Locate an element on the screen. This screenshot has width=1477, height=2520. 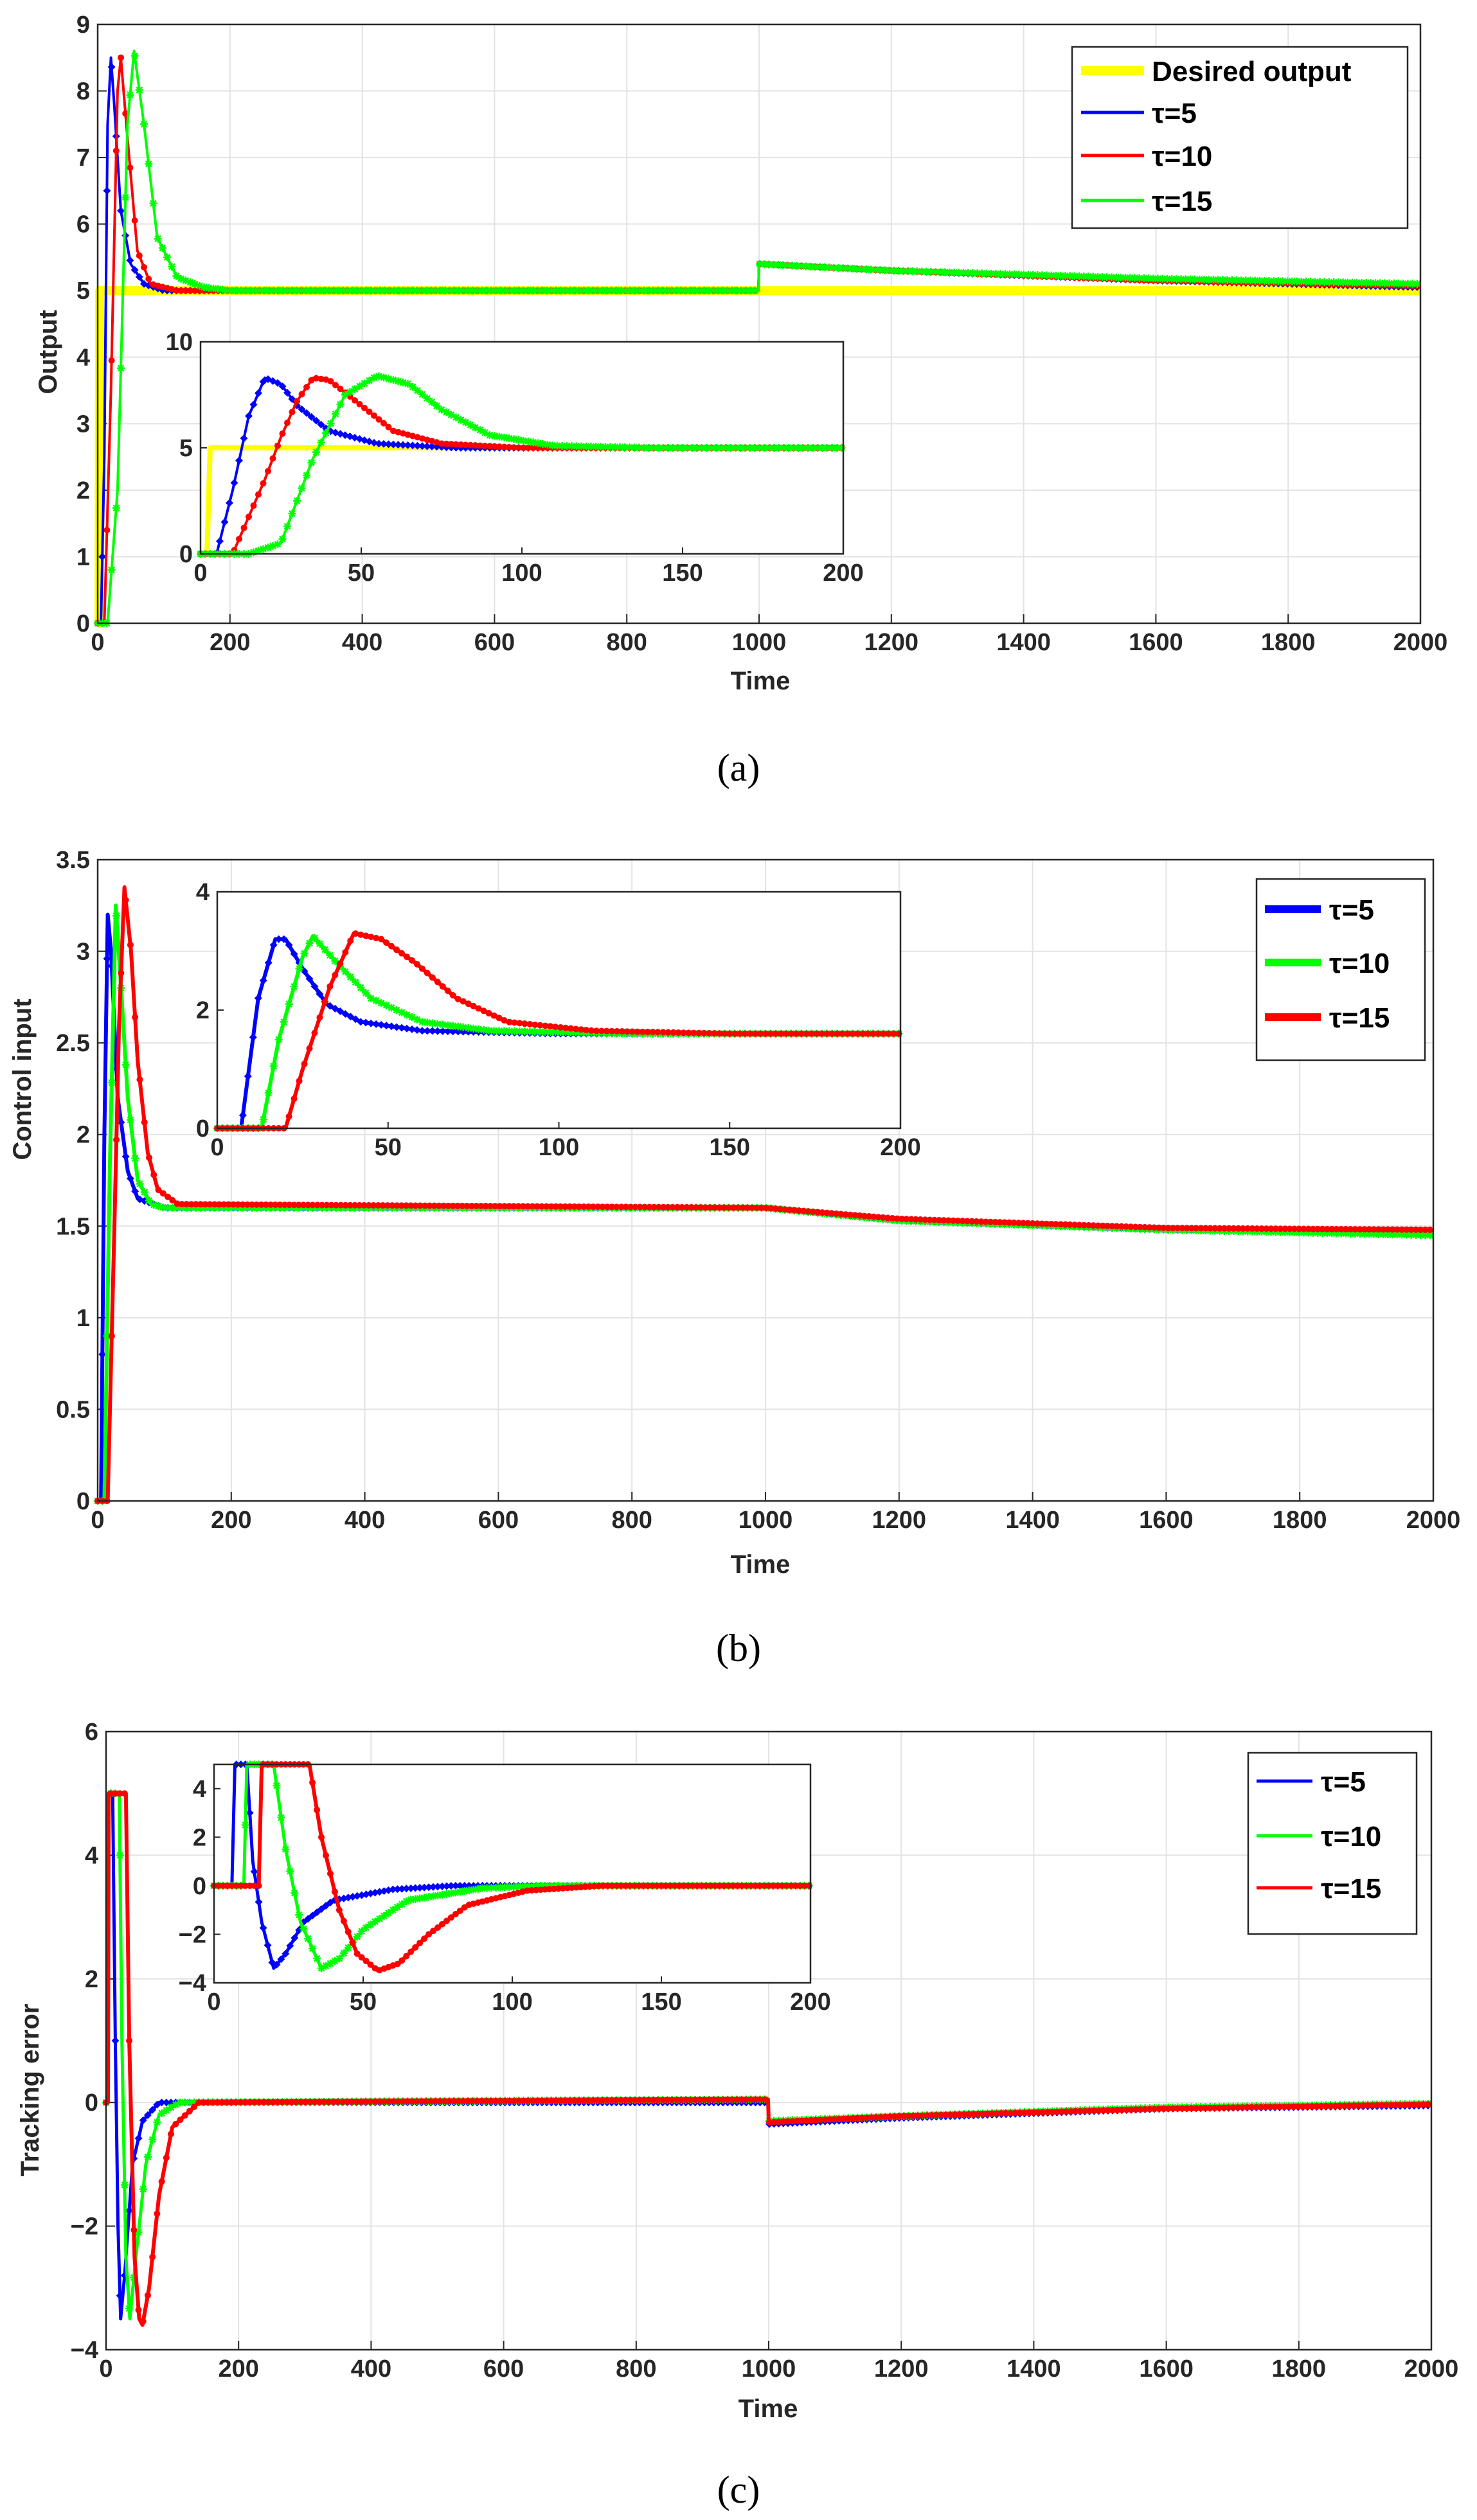
axes-frame is located at coordinates (522, 448).